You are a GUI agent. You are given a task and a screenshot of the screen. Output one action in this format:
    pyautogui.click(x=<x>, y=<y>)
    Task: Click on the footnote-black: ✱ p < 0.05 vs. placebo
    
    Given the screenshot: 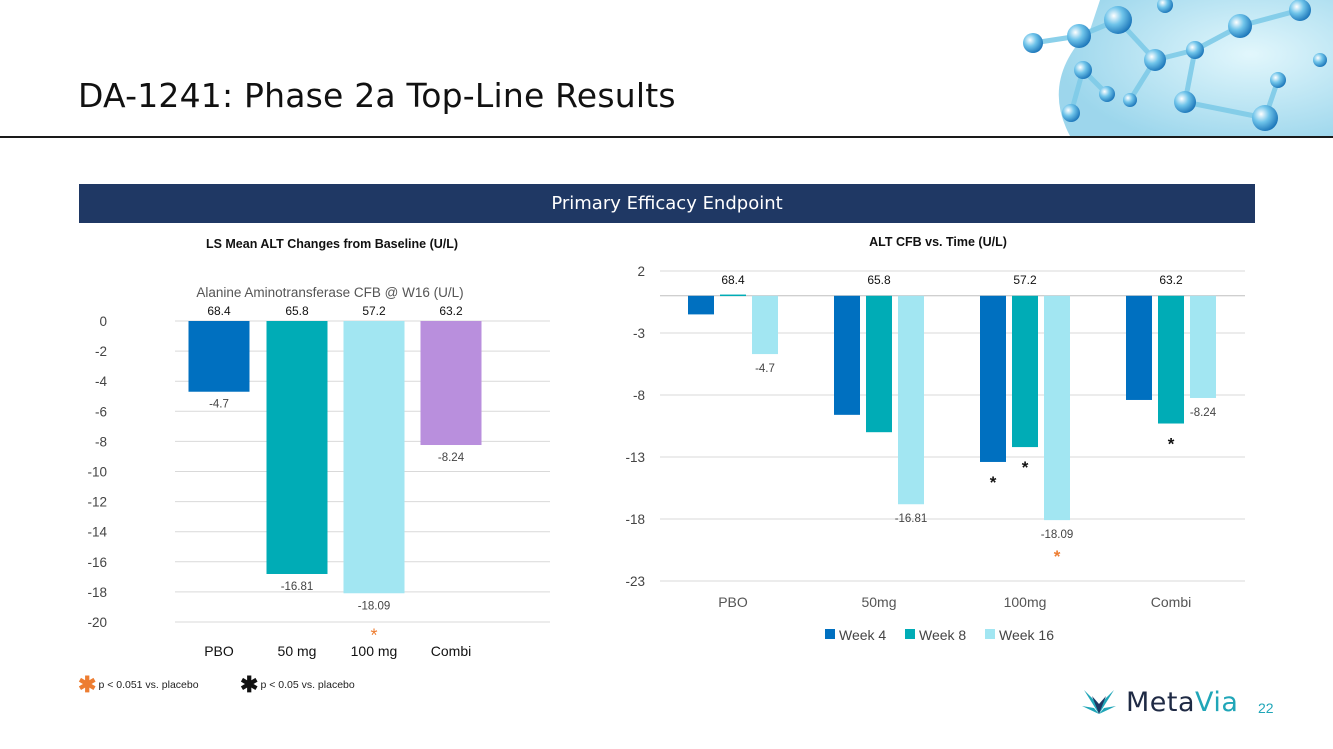 What is the action you would take?
    pyautogui.click(x=297, y=684)
    